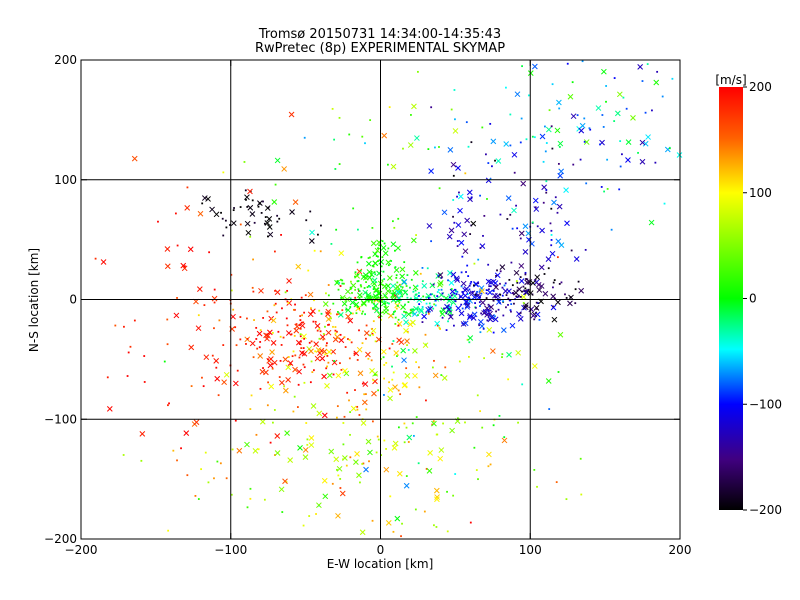  I want to click on colorbar: [m/s] 200 100 0 −100 −200, so click(748, 295).